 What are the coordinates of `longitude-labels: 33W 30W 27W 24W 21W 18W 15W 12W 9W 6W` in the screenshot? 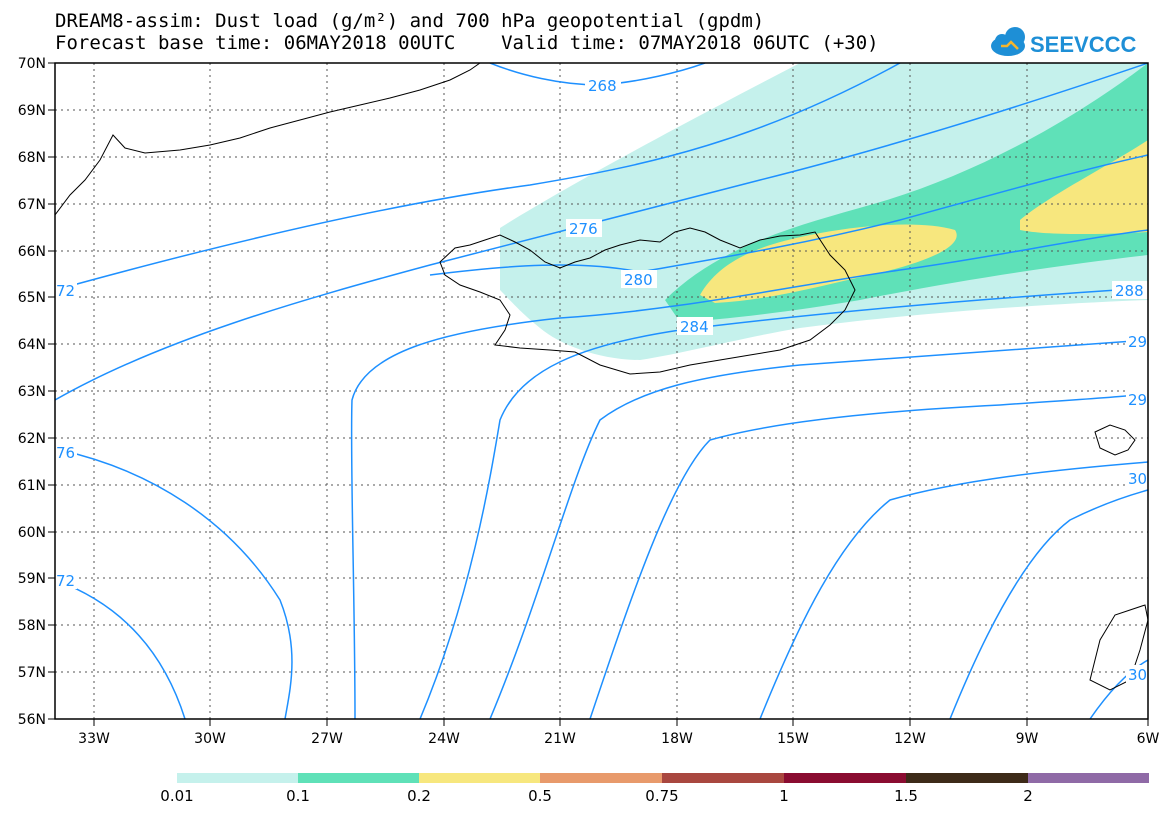 It's located at (618, 739).